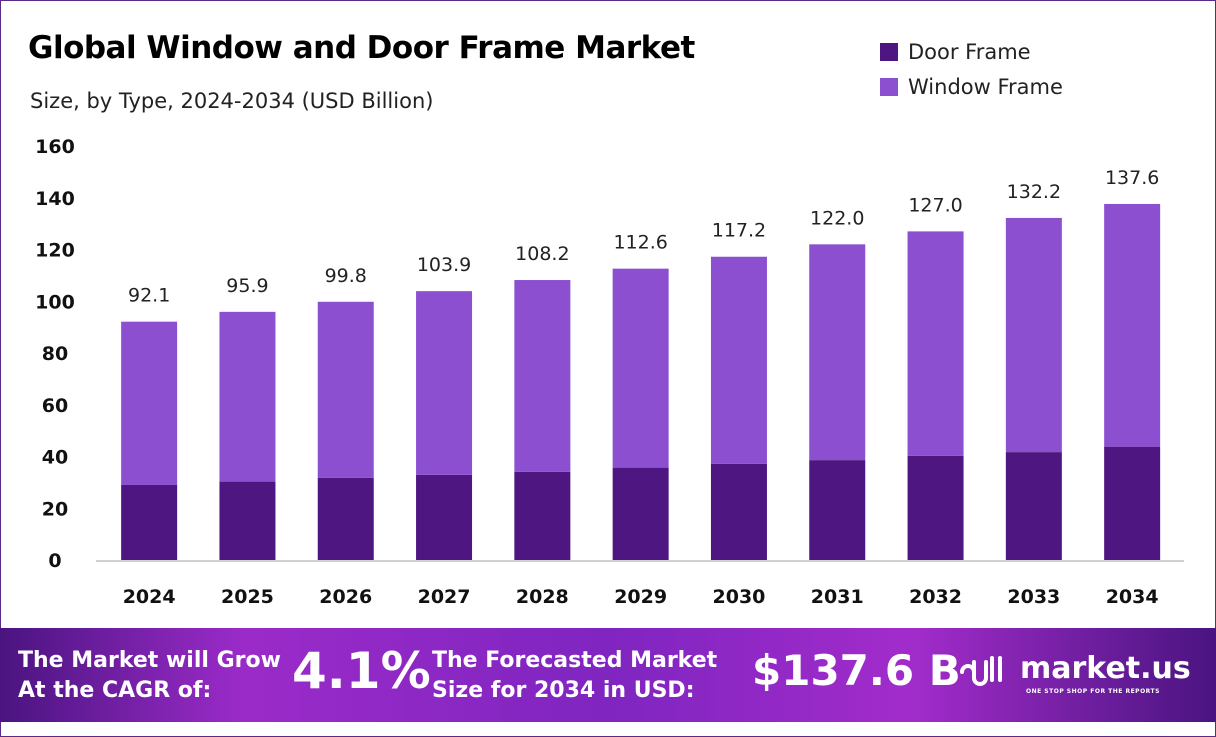  What do you see at coordinates (345, 518) in the screenshot?
I see `bar-door-2026` at bounding box center [345, 518].